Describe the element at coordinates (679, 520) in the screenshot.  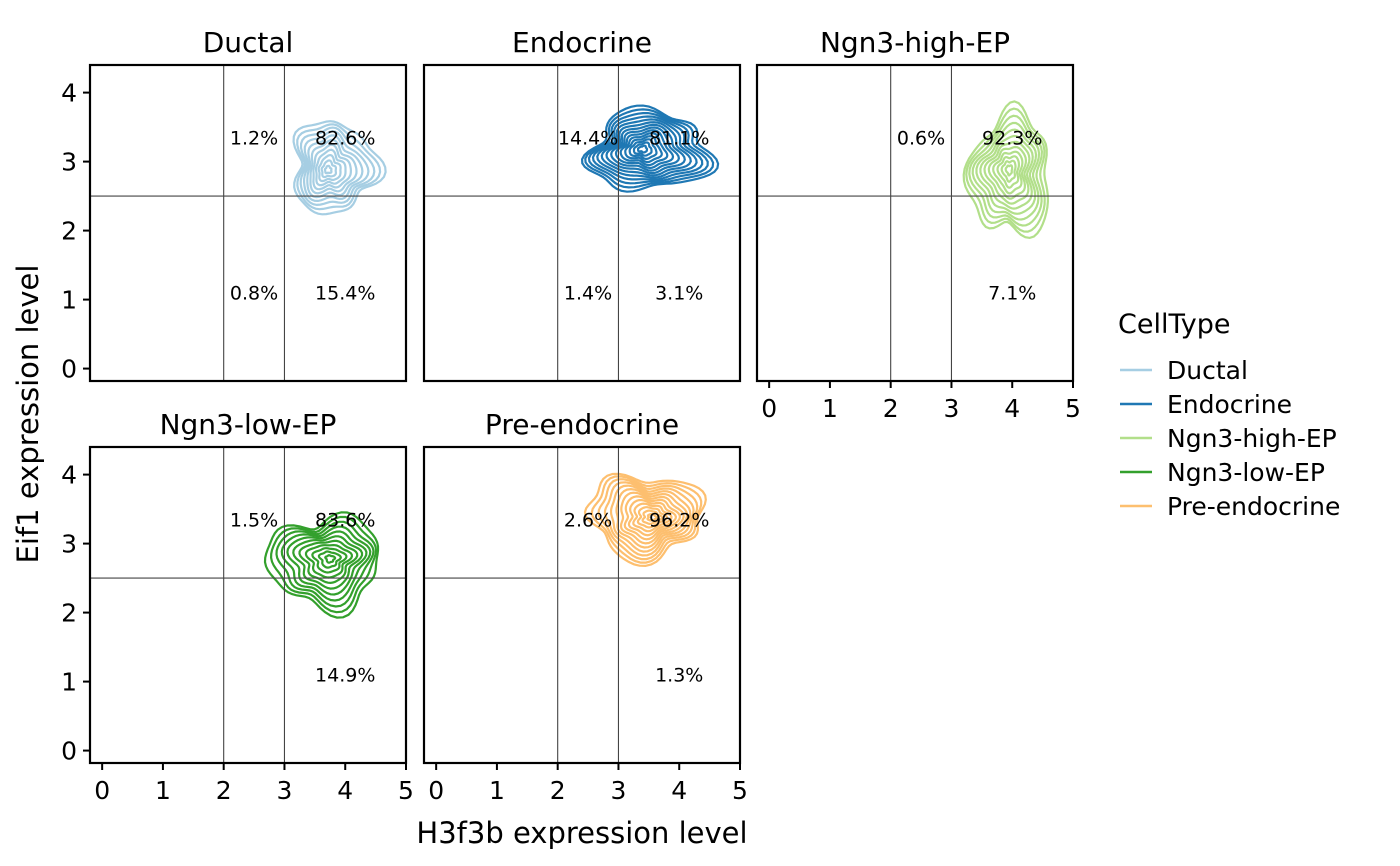
I see `quadrant-label-upper-right: 96.2%` at that location.